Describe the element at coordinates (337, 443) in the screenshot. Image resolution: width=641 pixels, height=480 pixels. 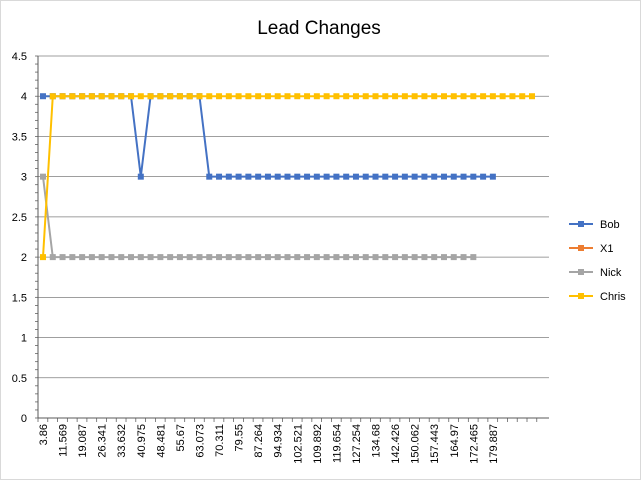
I see `x-tick-label: 119.654` at that location.